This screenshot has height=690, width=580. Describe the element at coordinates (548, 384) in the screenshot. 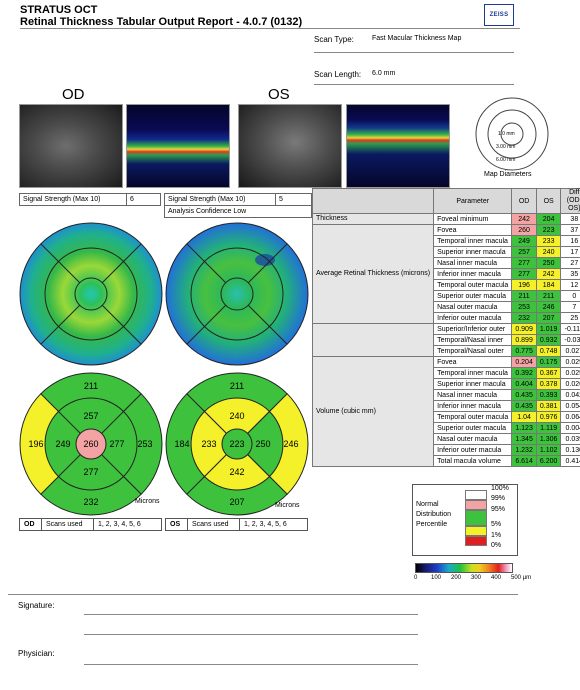

I see `os-value-cell: 0.378` at that location.